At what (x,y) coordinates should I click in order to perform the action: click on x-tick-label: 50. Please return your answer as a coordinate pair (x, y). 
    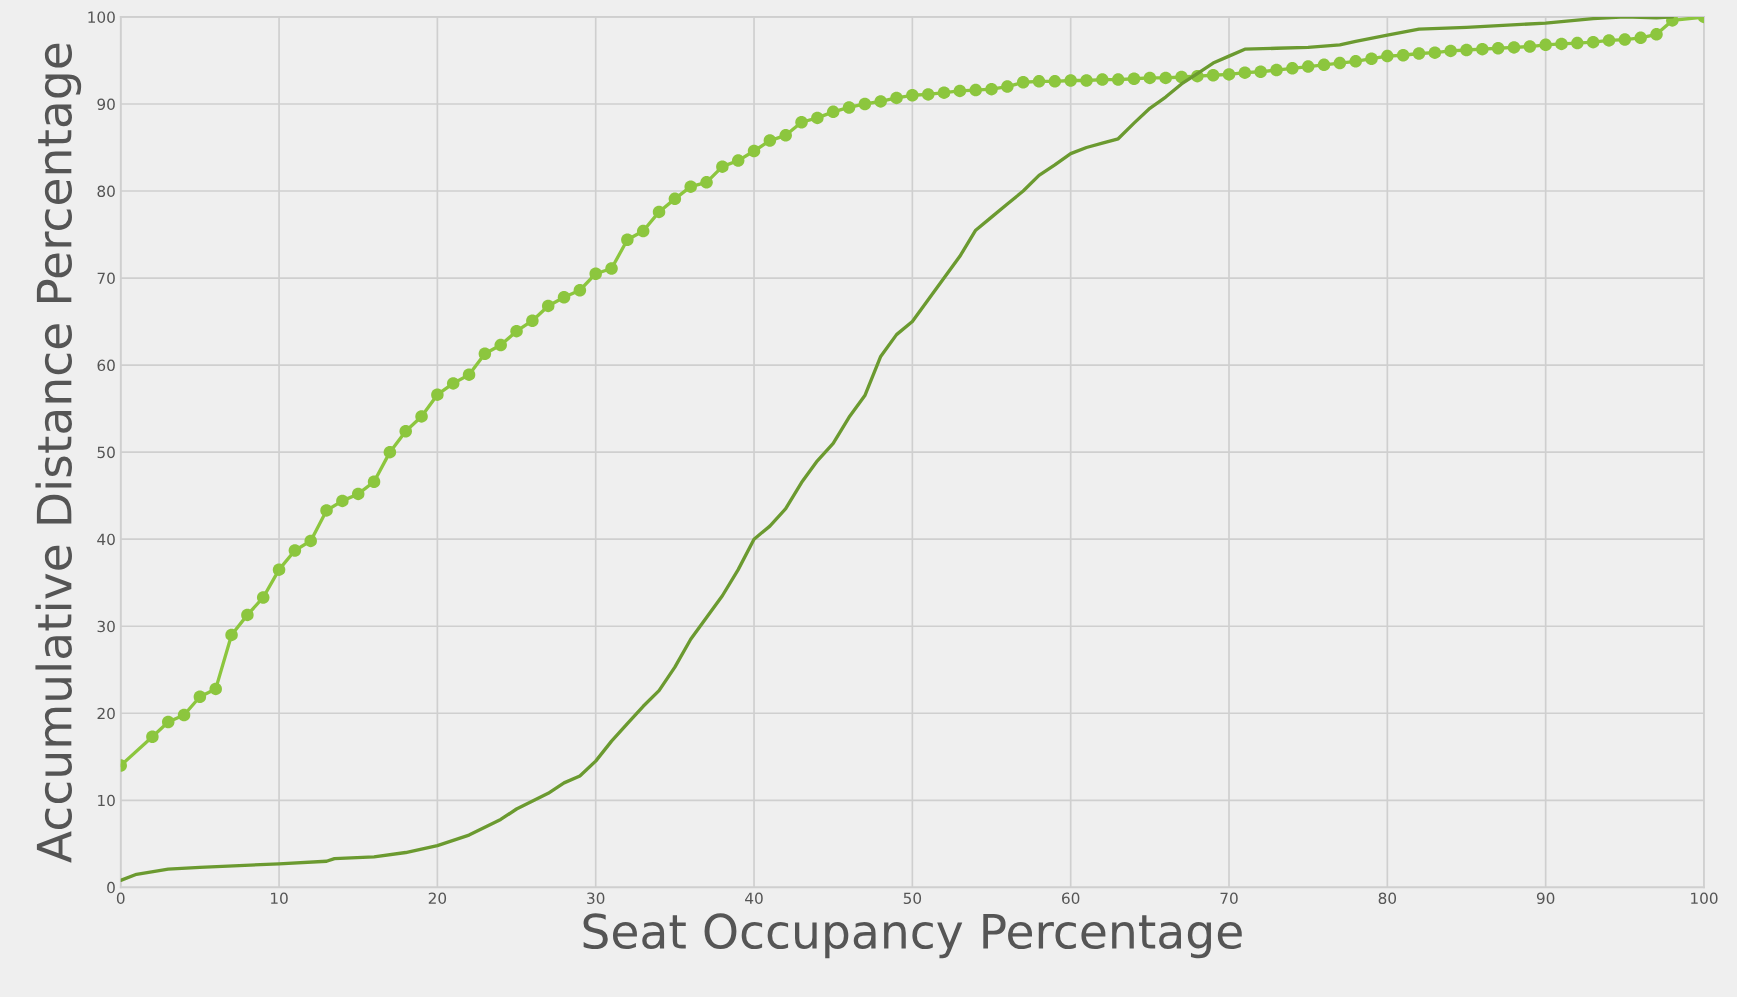
    Looking at the image, I should click on (912, 898).